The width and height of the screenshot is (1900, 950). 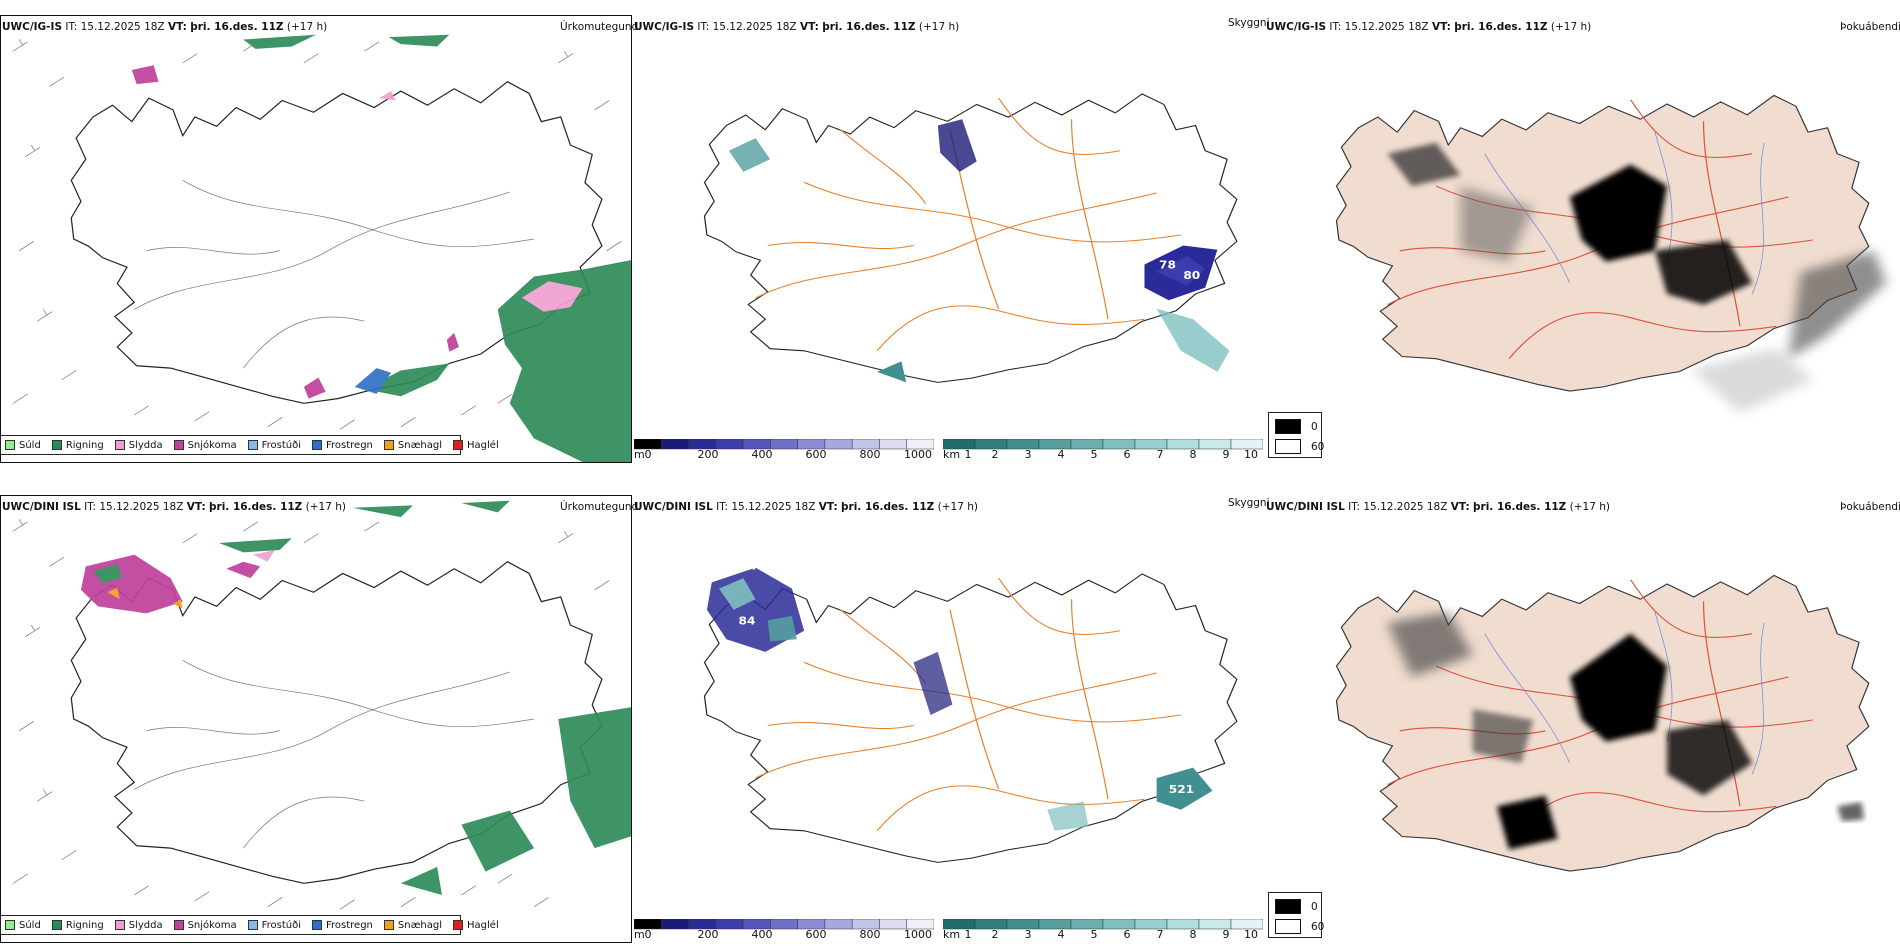 I want to click on visibility-colorbar-ramp, so click(x=1103, y=444).